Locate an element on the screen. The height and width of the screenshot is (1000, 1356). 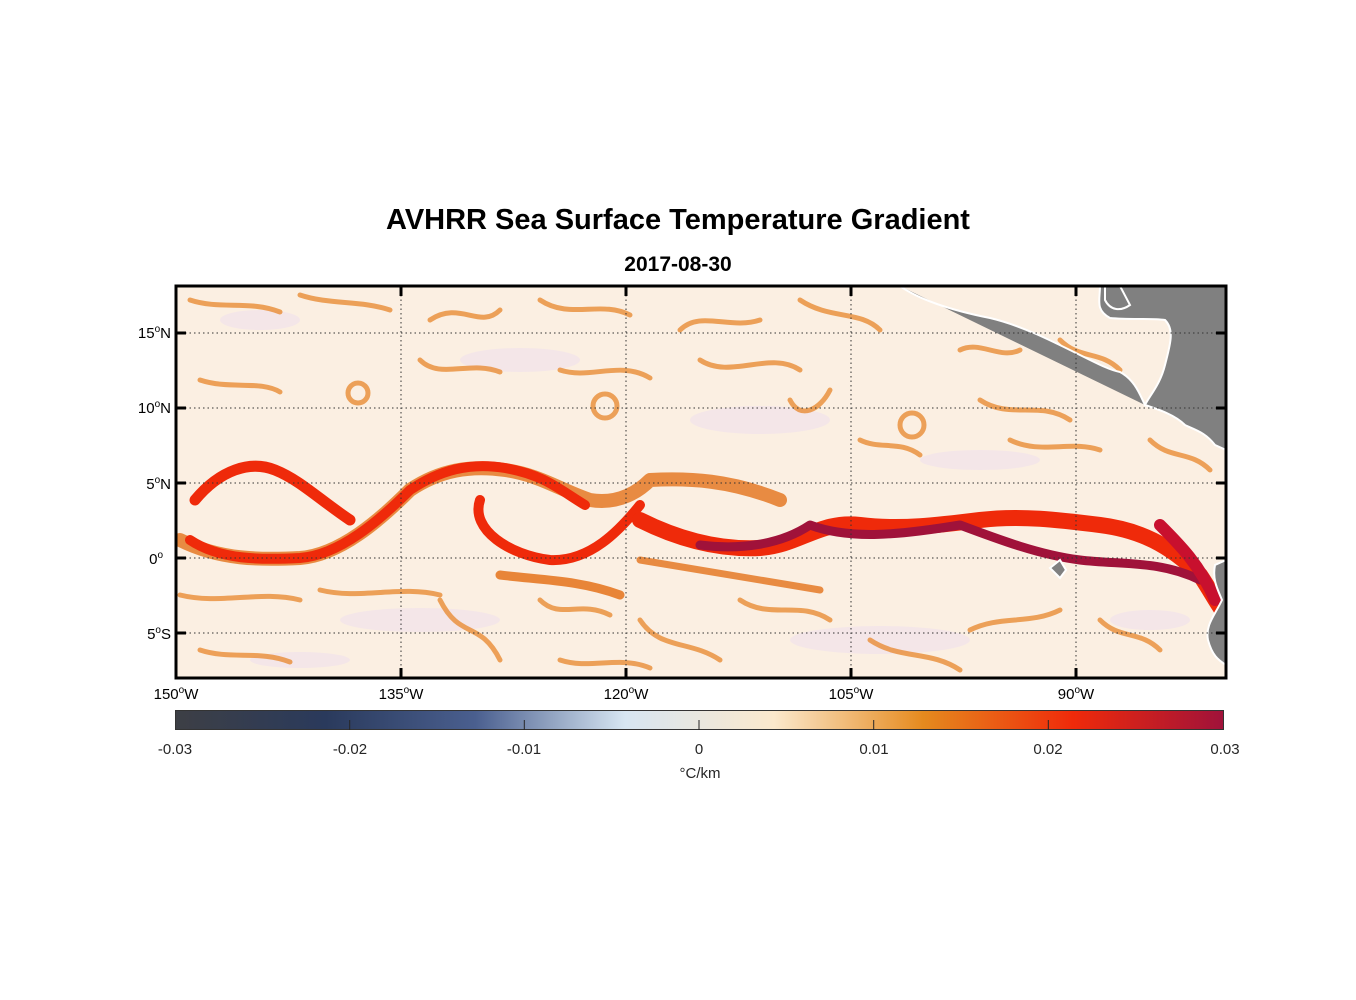
lon-label-90w: 90oW is located at coordinates (1076, 694).